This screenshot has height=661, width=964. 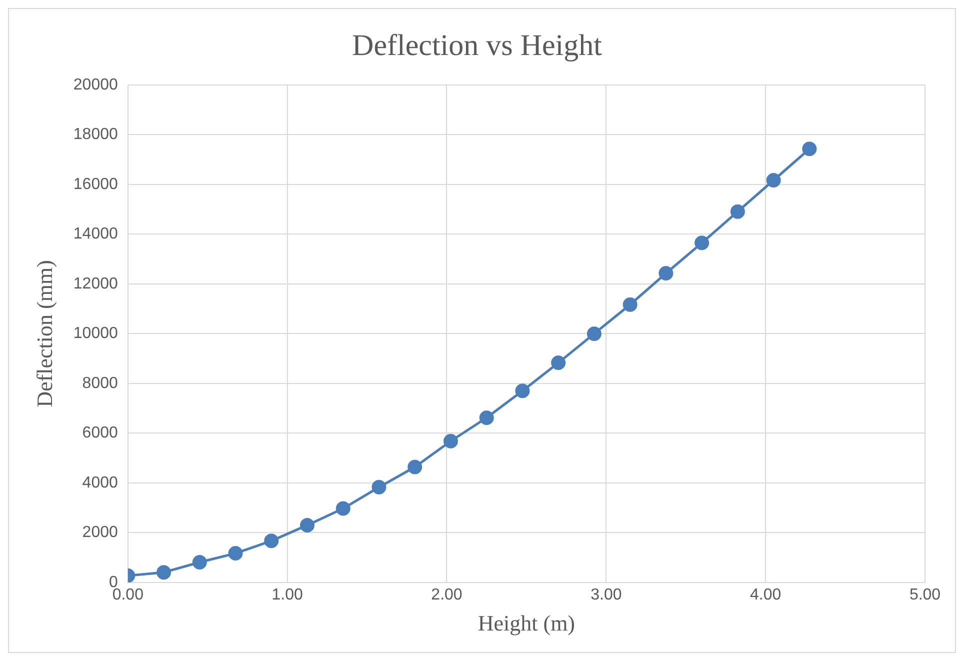 I want to click on y-tick-label: 8000, so click(x=100, y=383).